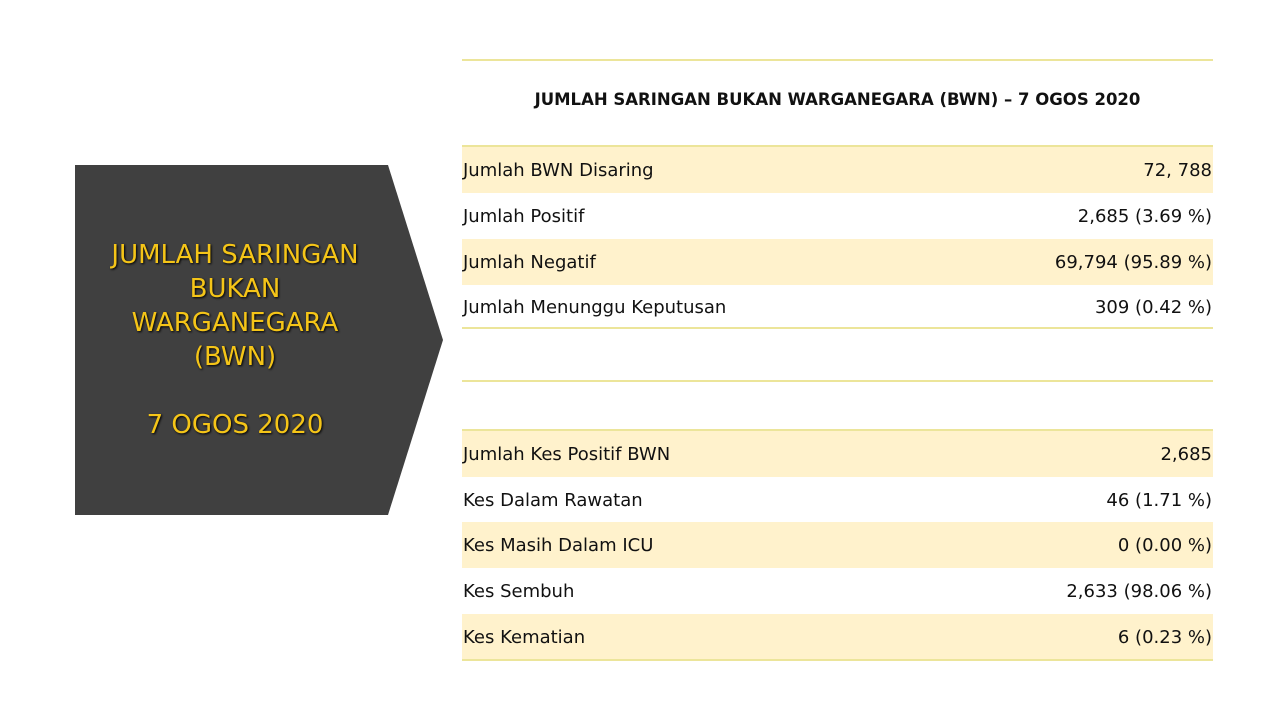  What do you see at coordinates (235, 425) in the screenshot?
I see `banner-date: 7 OGOS 2020` at bounding box center [235, 425].